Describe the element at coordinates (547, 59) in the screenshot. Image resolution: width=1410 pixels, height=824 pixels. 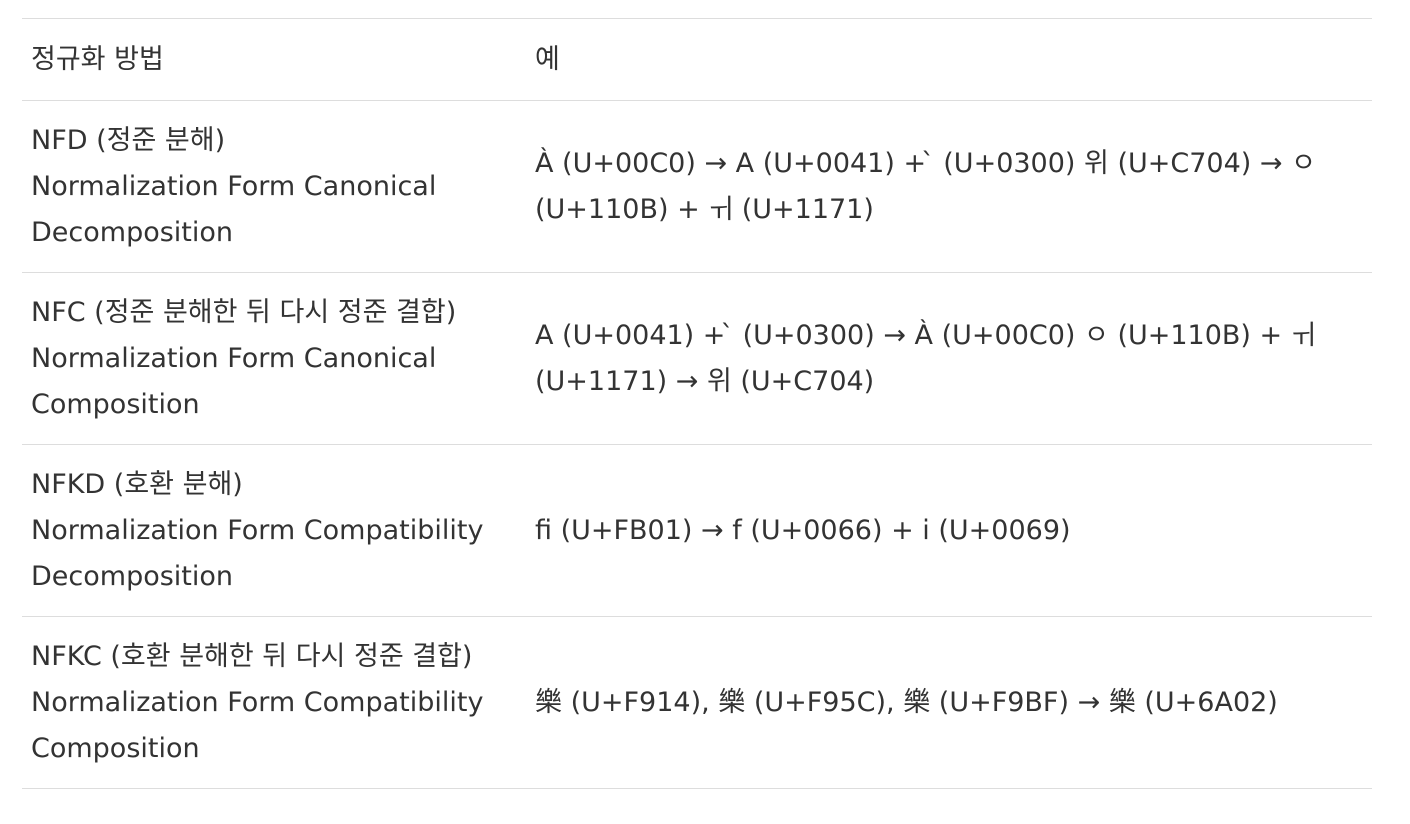
I see `header-example: 예` at that location.